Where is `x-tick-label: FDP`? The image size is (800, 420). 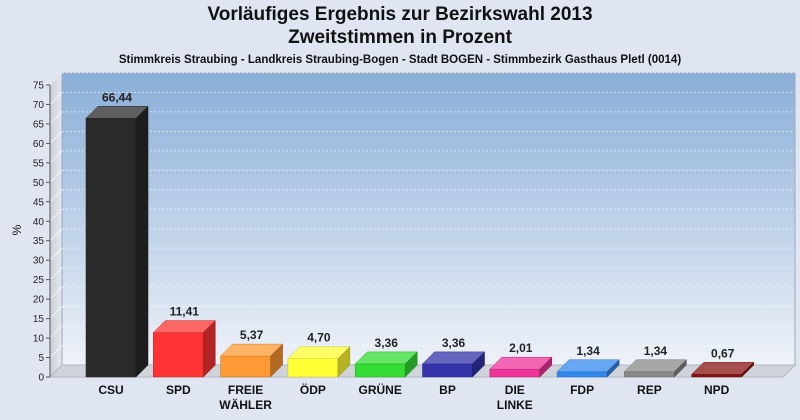 x-tick-label: FDP is located at coordinates (582, 390).